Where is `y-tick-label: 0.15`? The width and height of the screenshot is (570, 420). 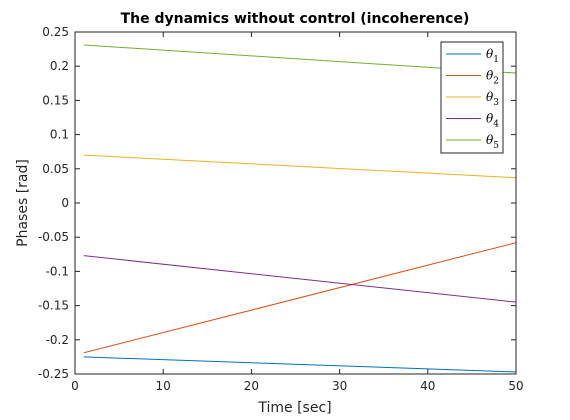
y-tick-label: 0.15 is located at coordinates (55, 100).